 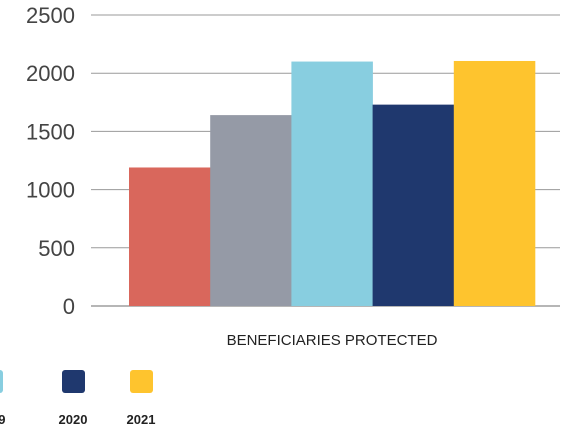 I want to click on y-tick-label: 0, so click(x=69, y=306).